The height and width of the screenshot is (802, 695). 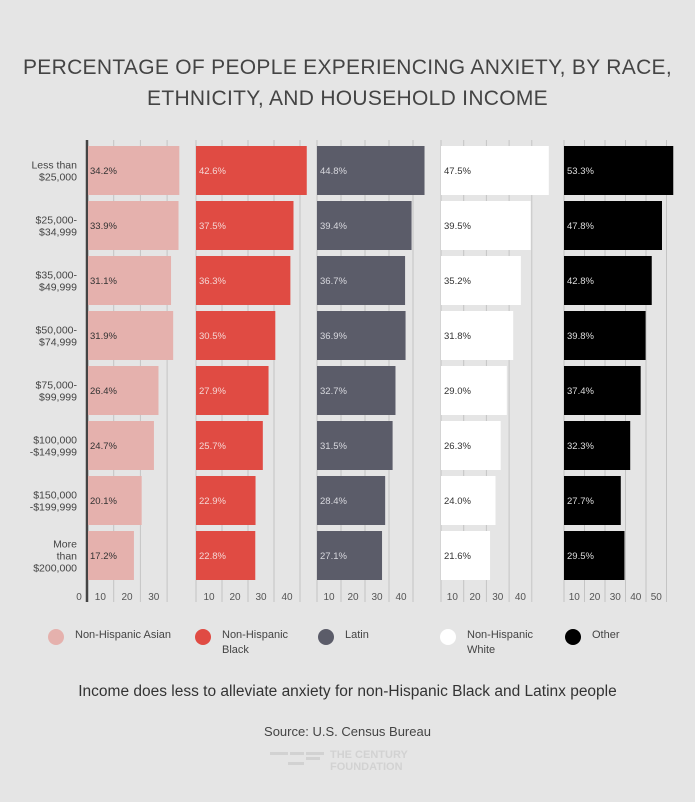 What do you see at coordinates (657, 597) in the screenshot?
I see `tick-label: 50` at bounding box center [657, 597].